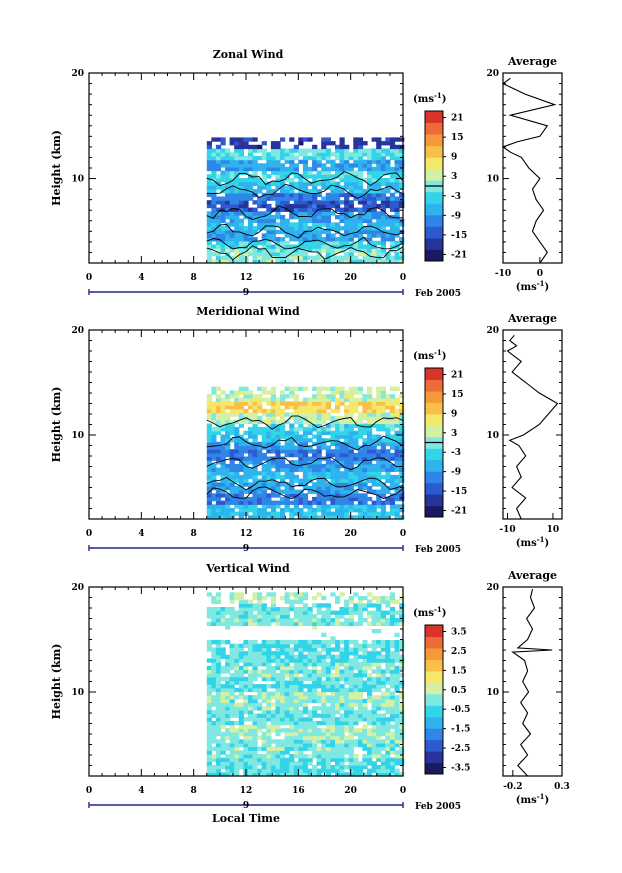 The width and height of the screenshot is (622, 873). What do you see at coordinates (77, 331) in the screenshot?
I see `y-tick-label: 20` at bounding box center [77, 331].